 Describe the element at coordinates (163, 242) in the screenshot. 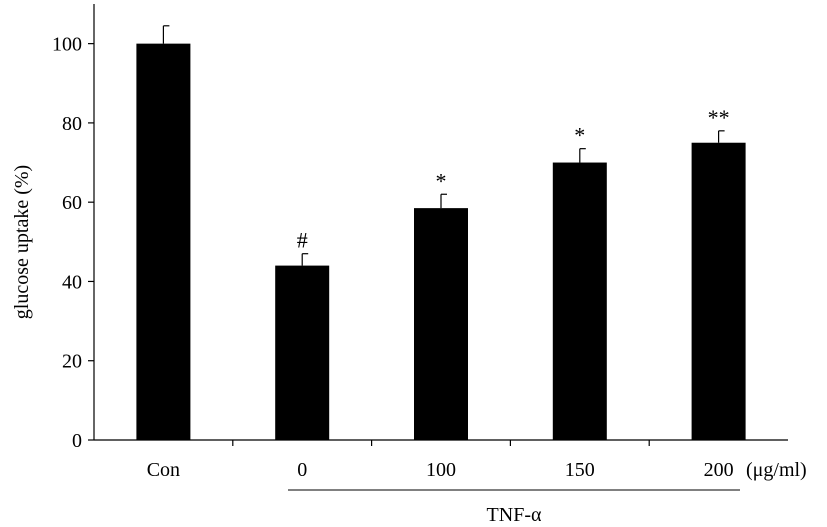

I see `bar-Con` at that location.